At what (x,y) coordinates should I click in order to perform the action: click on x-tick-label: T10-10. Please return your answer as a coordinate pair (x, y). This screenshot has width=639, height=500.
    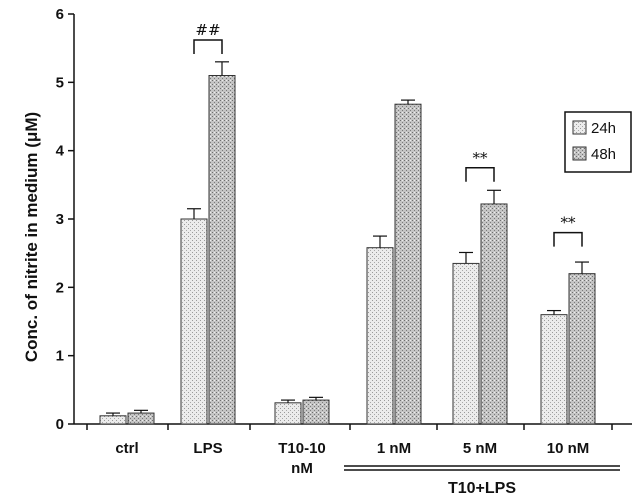
    Looking at the image, I should click on (302, 448).